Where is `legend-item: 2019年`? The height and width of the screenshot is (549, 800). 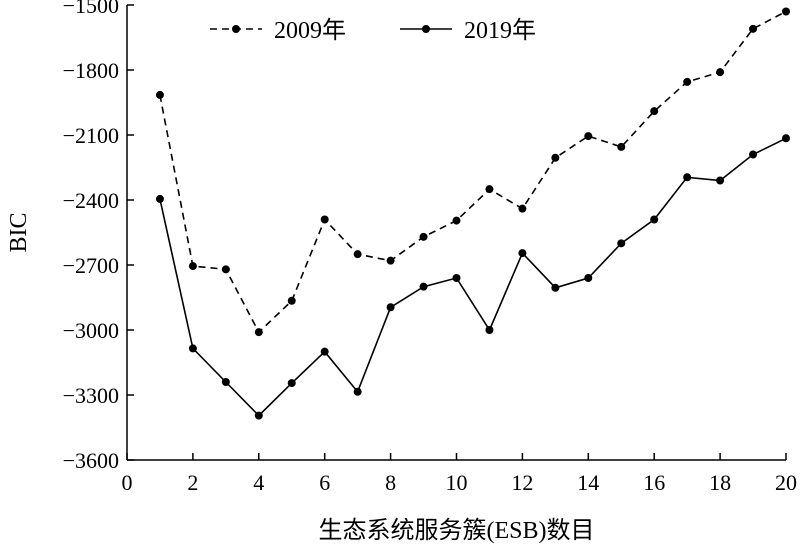 legend-item: 2019年 is located at coordinates (468, 30).